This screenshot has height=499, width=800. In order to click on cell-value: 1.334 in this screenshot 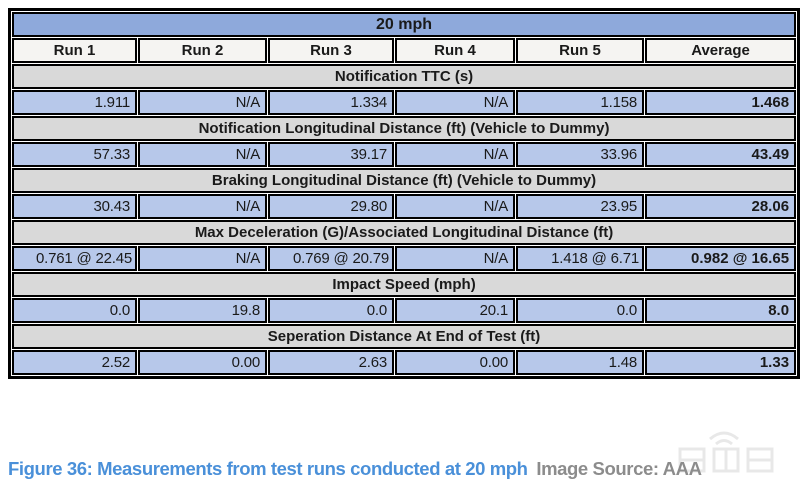, I will do `click(331, 102)`.